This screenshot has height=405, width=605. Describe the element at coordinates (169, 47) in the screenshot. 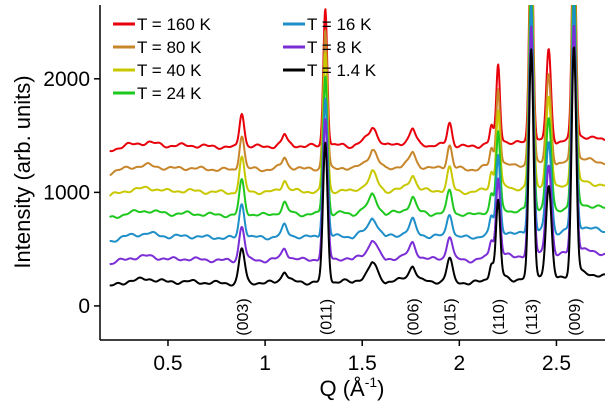

I see `legend-label: T = 80 K` at that location.